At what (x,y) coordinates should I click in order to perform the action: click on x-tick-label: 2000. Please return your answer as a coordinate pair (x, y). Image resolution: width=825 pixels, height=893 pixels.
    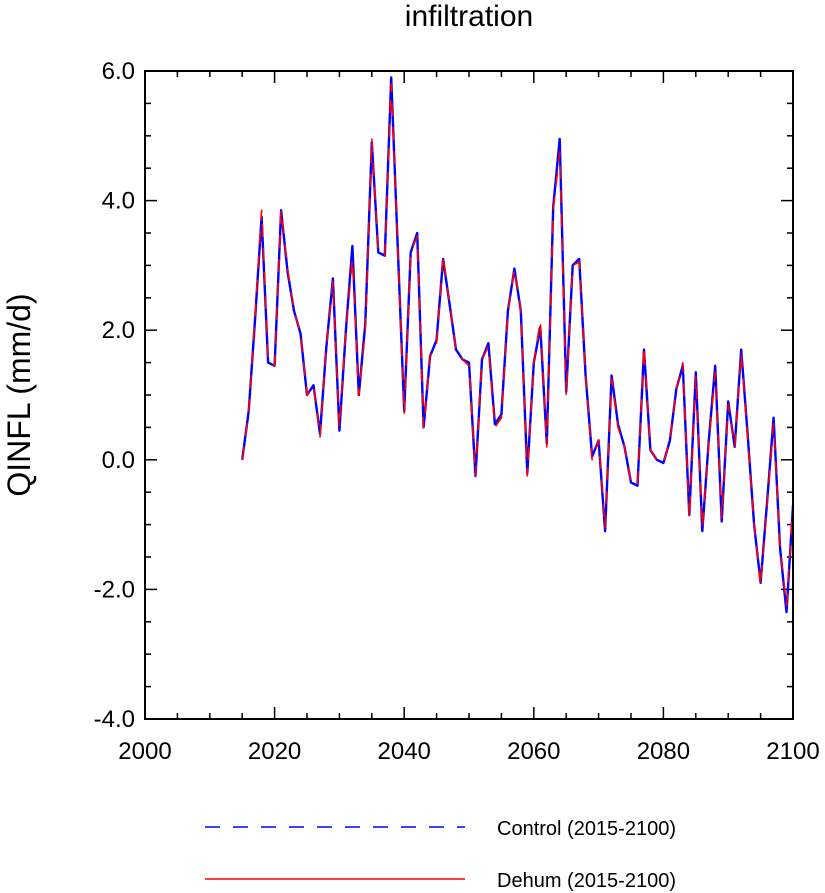
    Looking at the image, I should click on (144, 751).